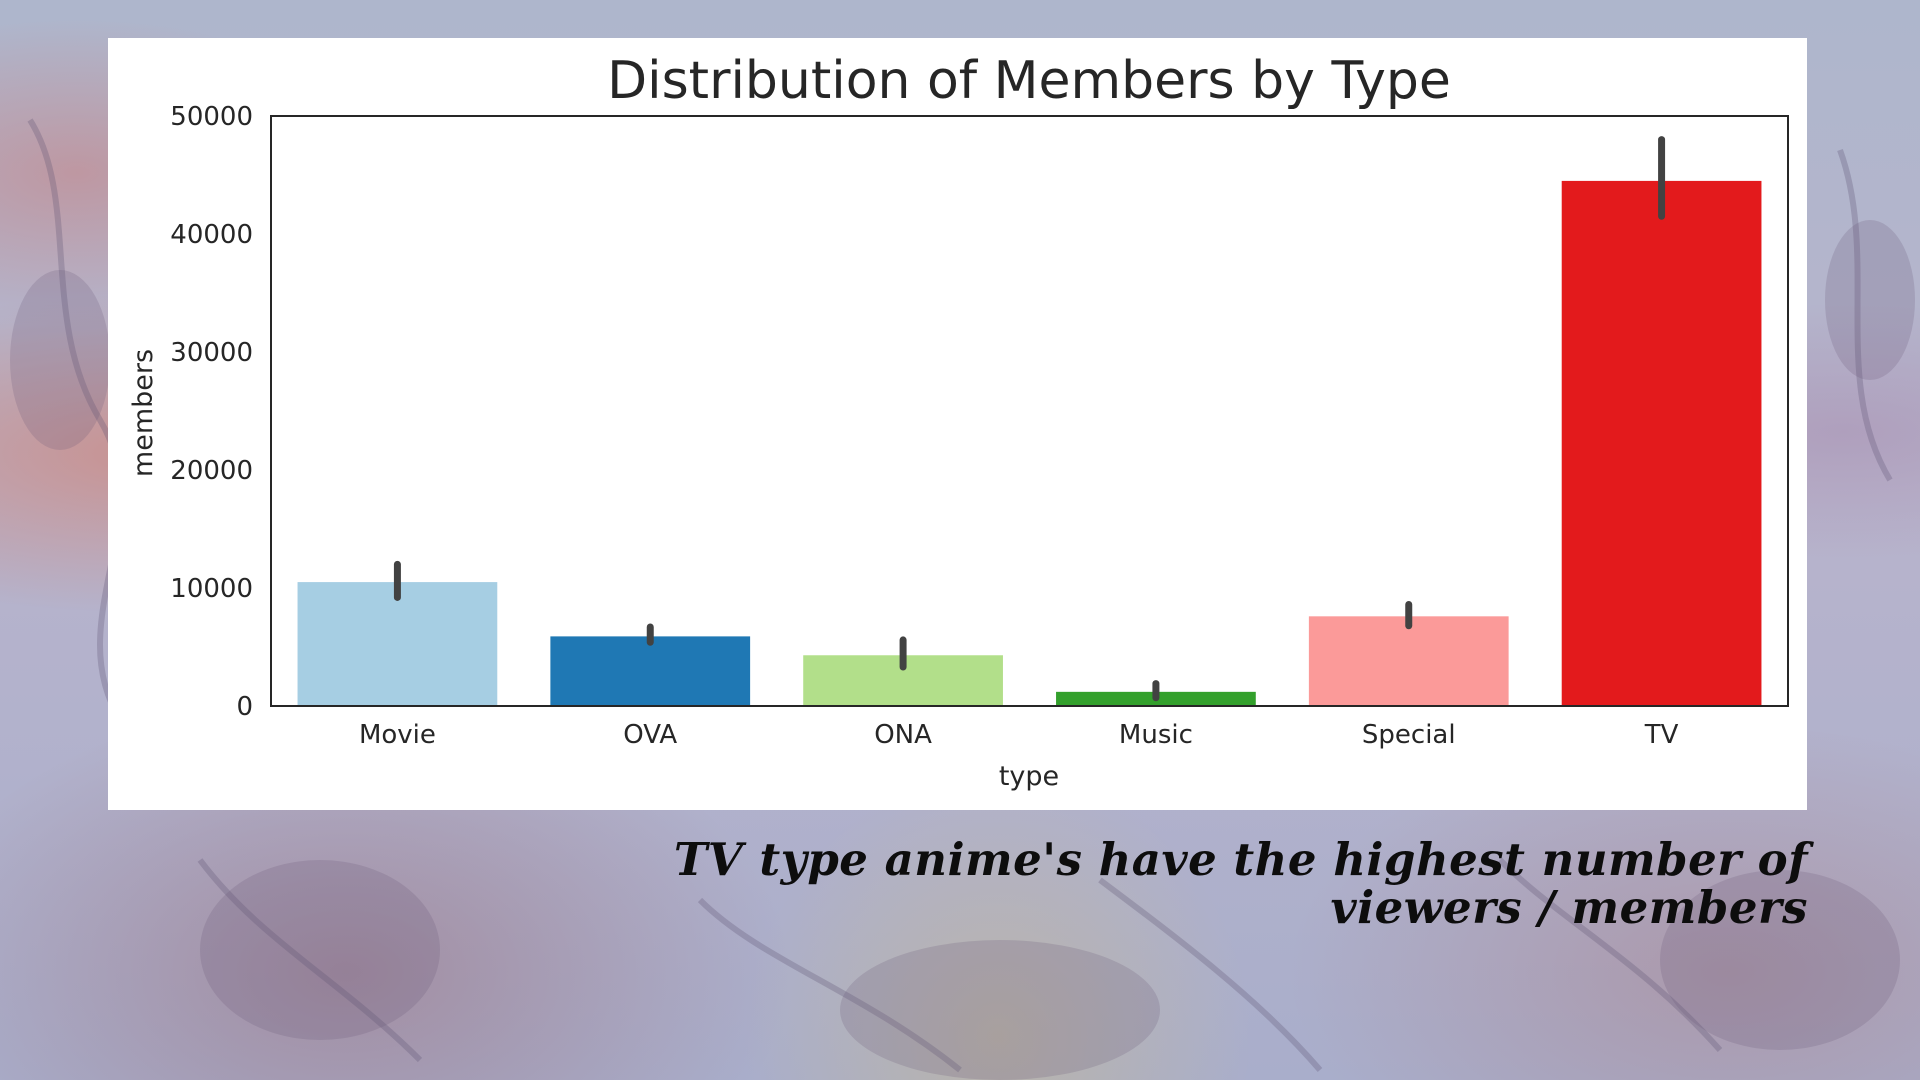 This screenshot has width=1920, height=1080. What do you see at coordinates (211, 117) in the screenshot?
I see `y-tick-label: 50000` at bounding box center [211, 117].